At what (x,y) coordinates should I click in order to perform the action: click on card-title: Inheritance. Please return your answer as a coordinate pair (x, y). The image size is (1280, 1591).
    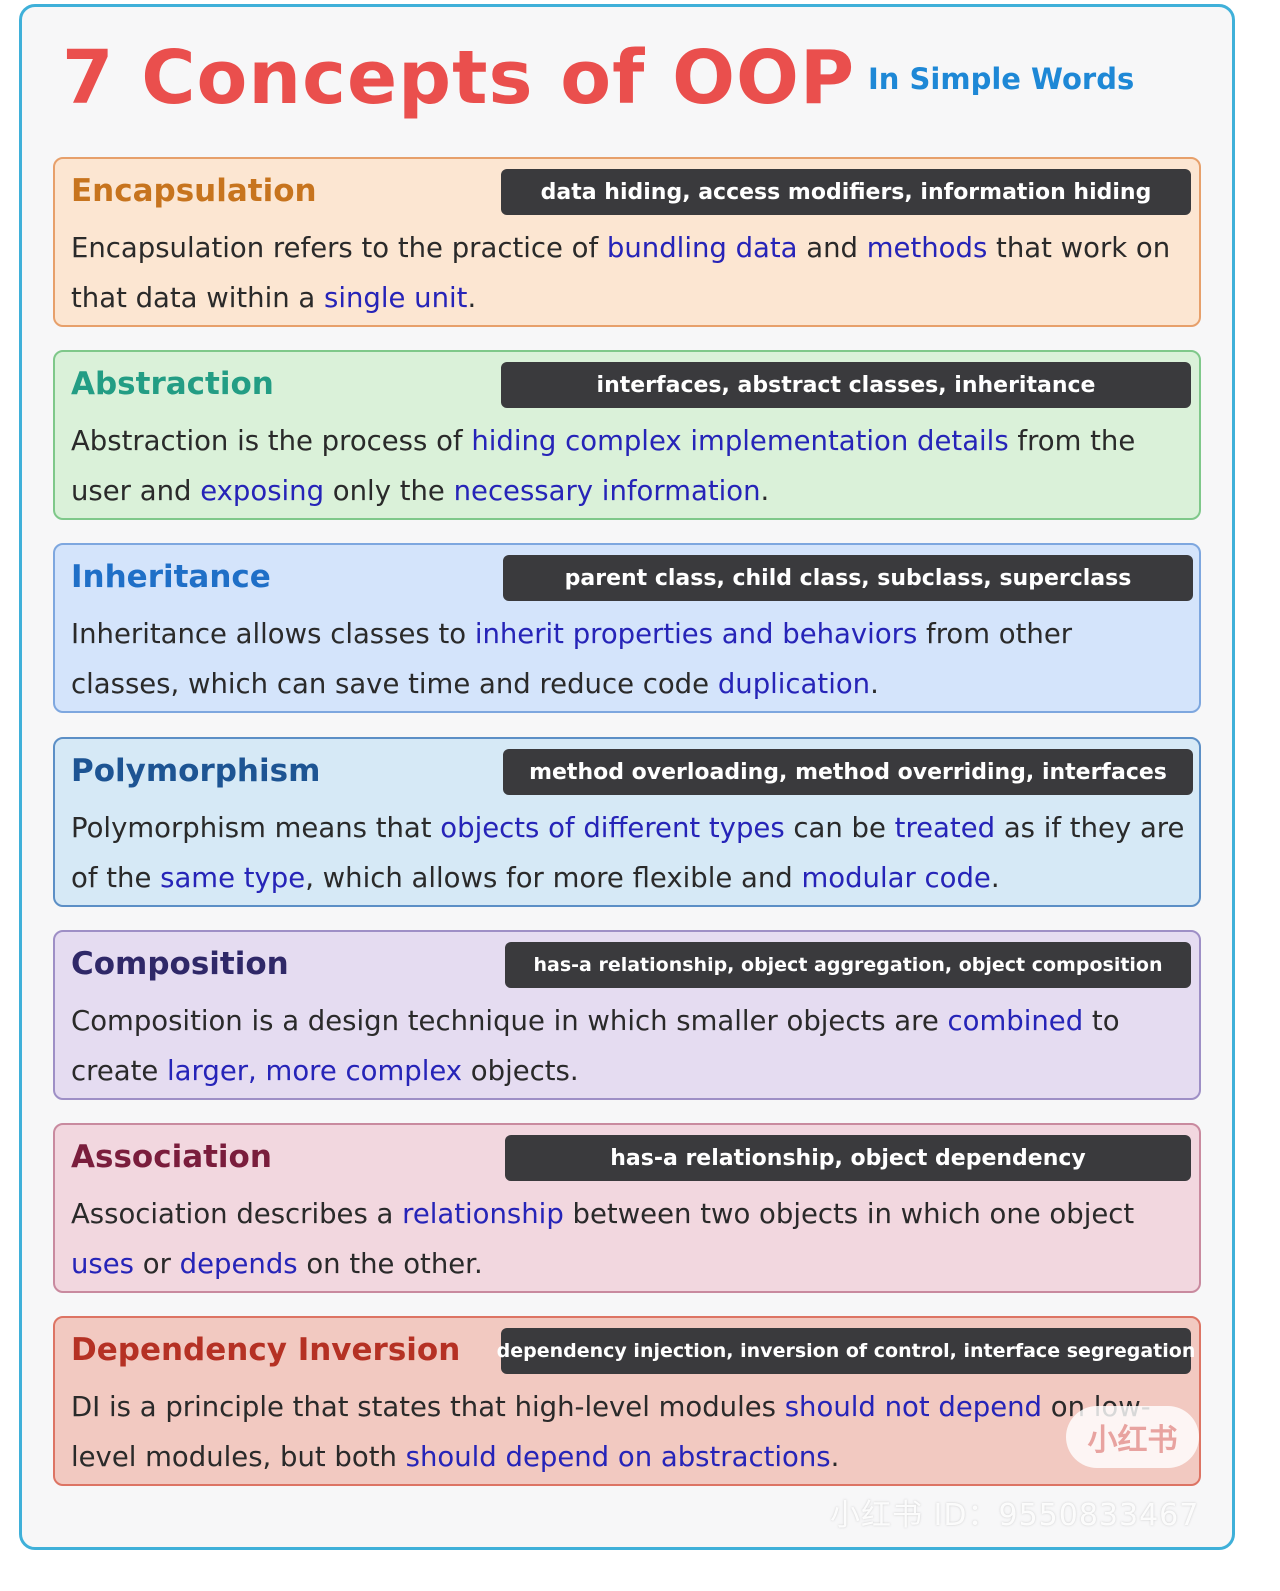
    Looking at the image, I should click on (171, 577).